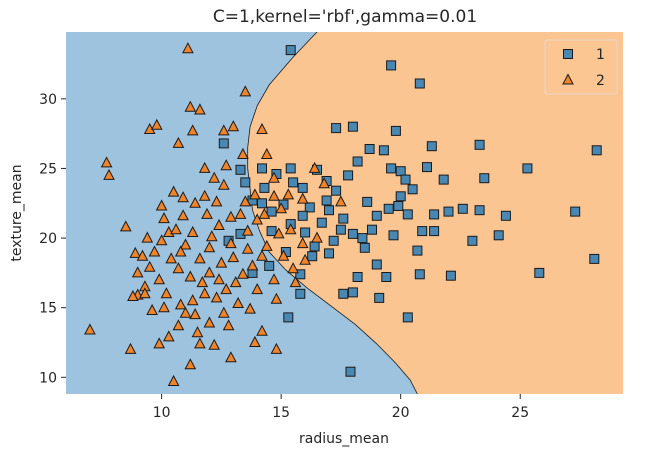  Describe the element at coordinates (600, 81) in the screenshot. I see `legend-label-class-2: 2` at that location.